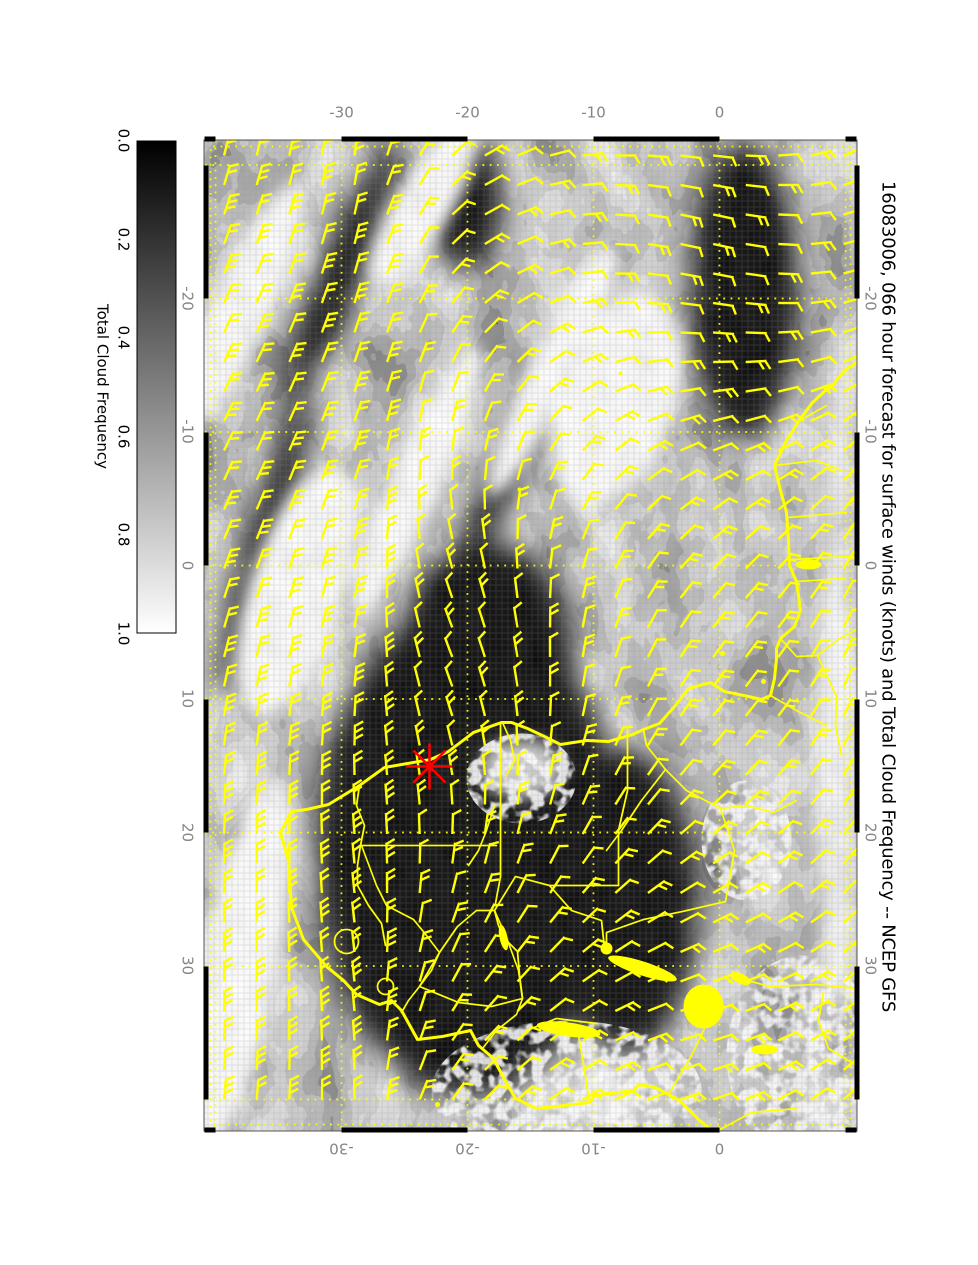 The image size is (978, 1265). I want to click on colorbar-tick-label: 1.0, so click(123, 633).